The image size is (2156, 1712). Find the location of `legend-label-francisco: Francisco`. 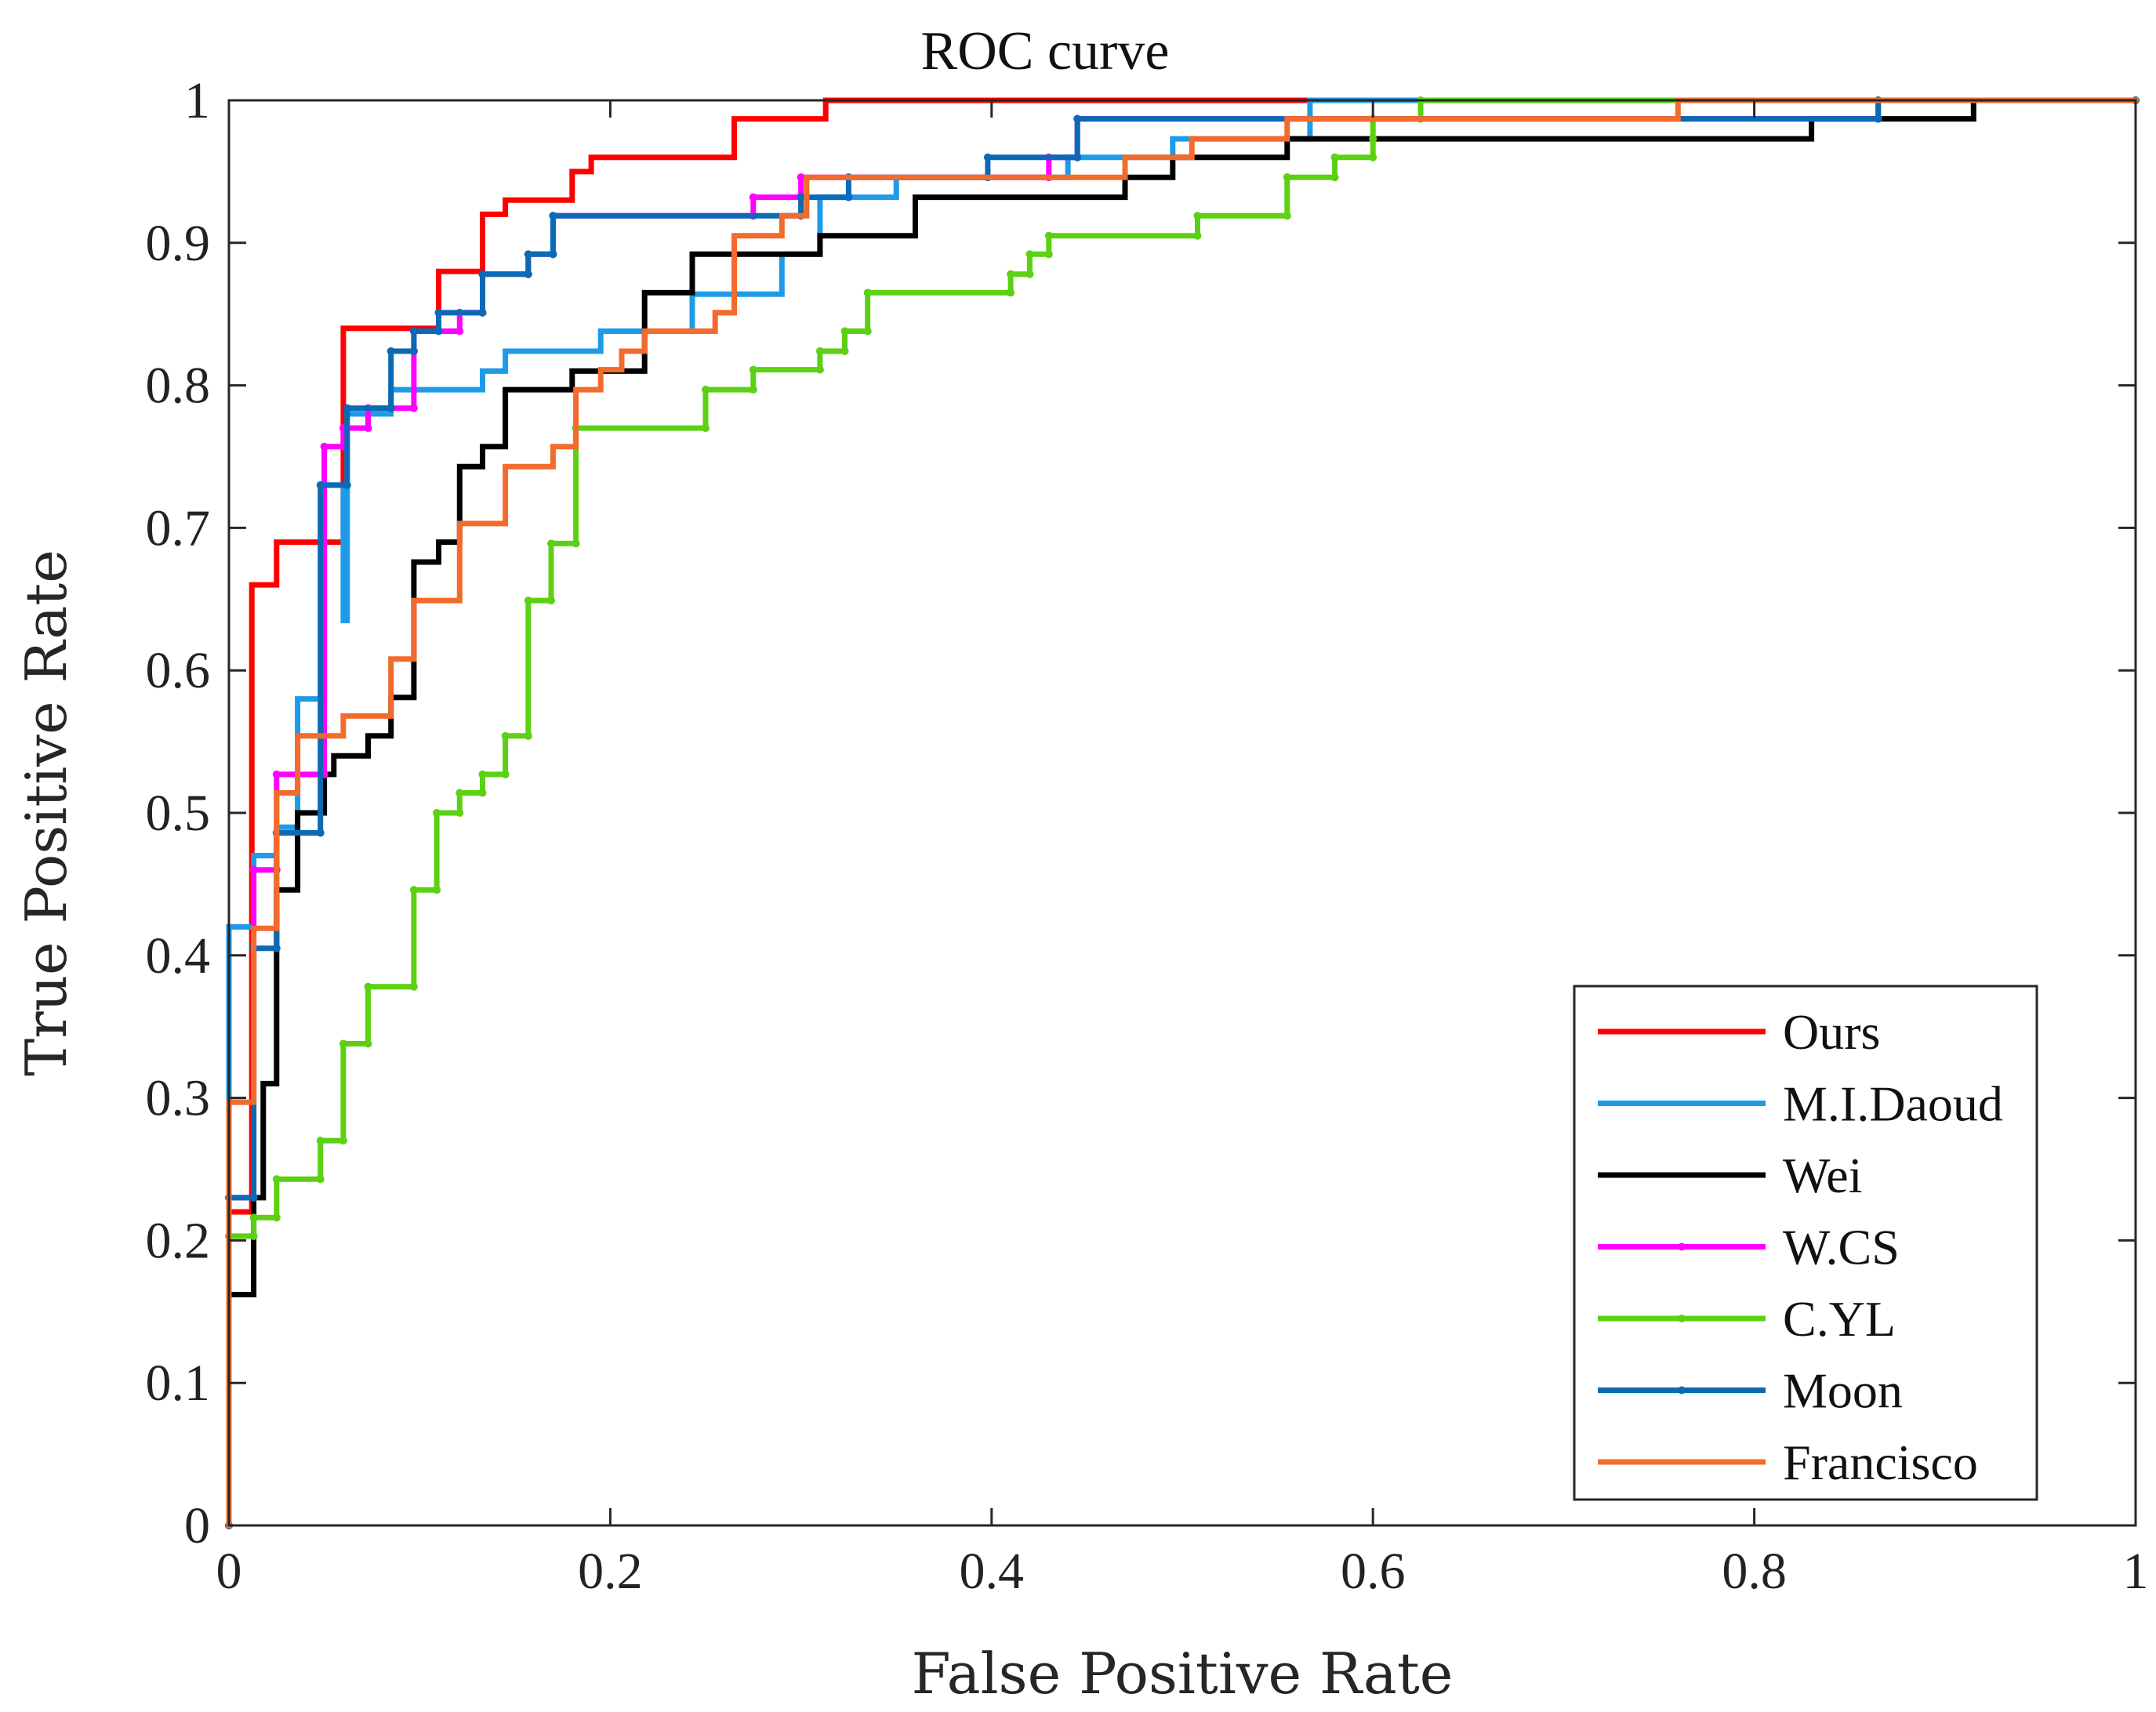

legend-label-francisco: Francisco is located at coordinates (1881, 1462).